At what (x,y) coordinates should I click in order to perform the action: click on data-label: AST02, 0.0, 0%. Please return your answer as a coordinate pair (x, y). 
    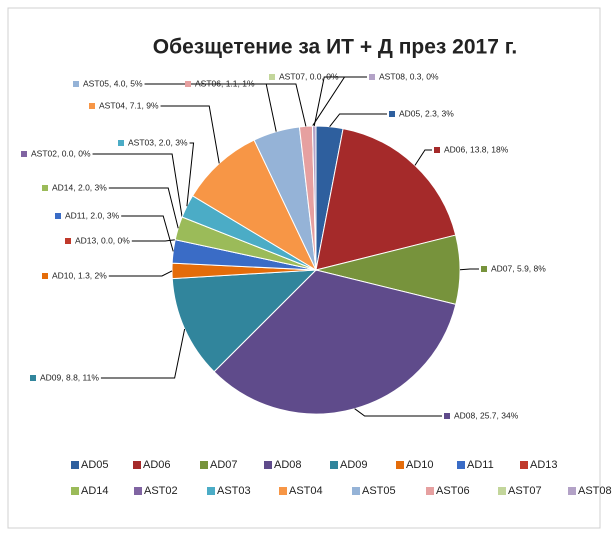
    Looking at the image, I should click on (61, 153).